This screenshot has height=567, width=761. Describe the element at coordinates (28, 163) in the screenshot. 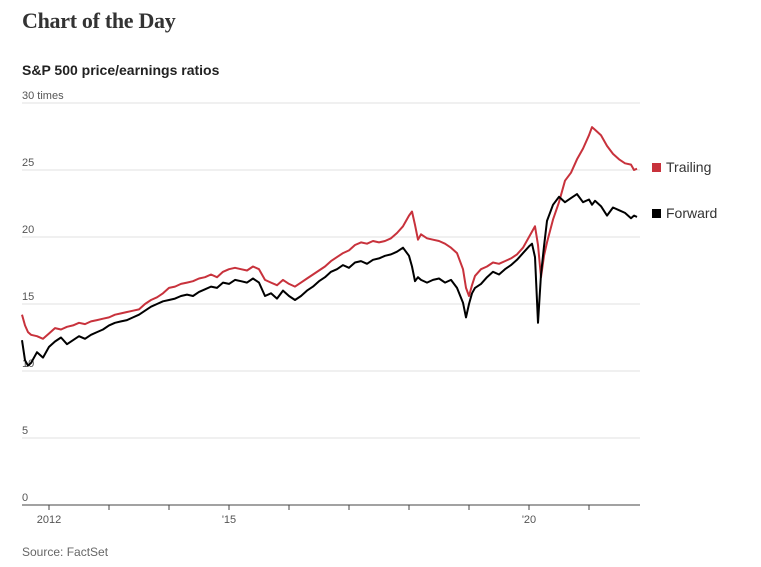

I see `y-tick-label-25: 25` at that location.